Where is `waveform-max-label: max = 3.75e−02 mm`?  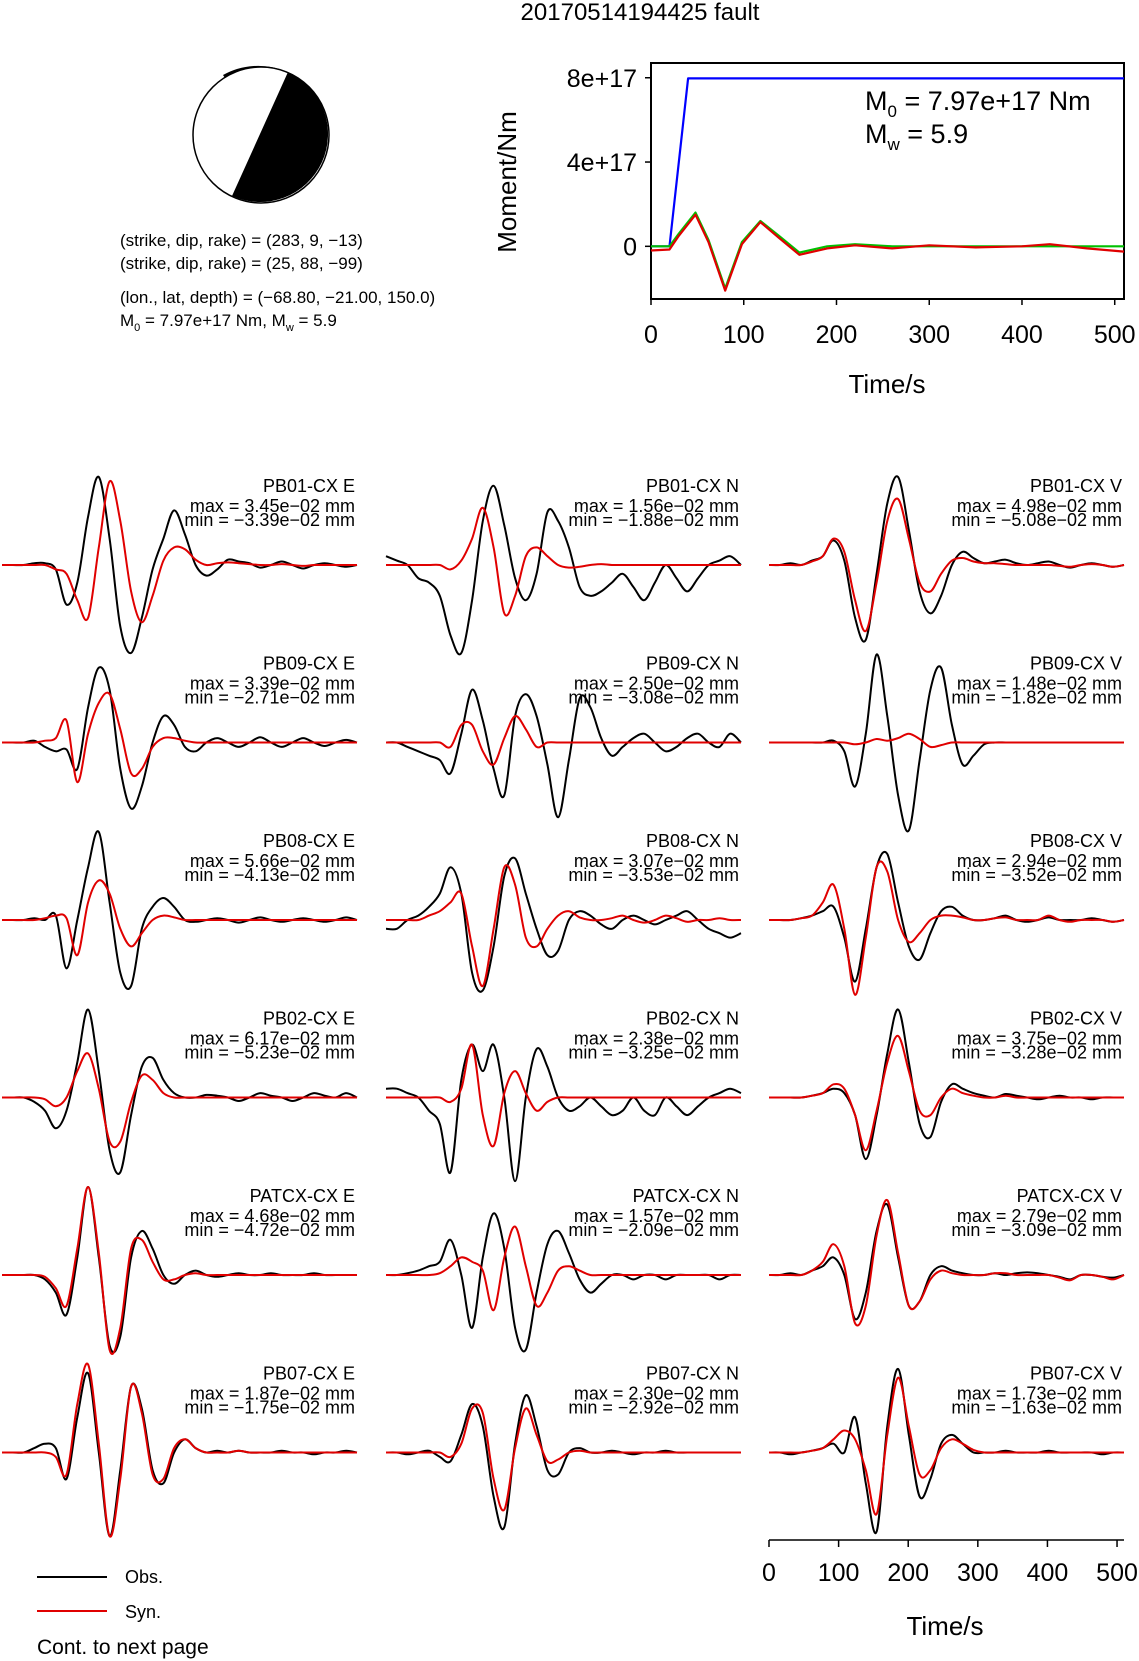
waveform-max-label: max = 3.75e−02 mm is located at coordinates (1039, 1039).